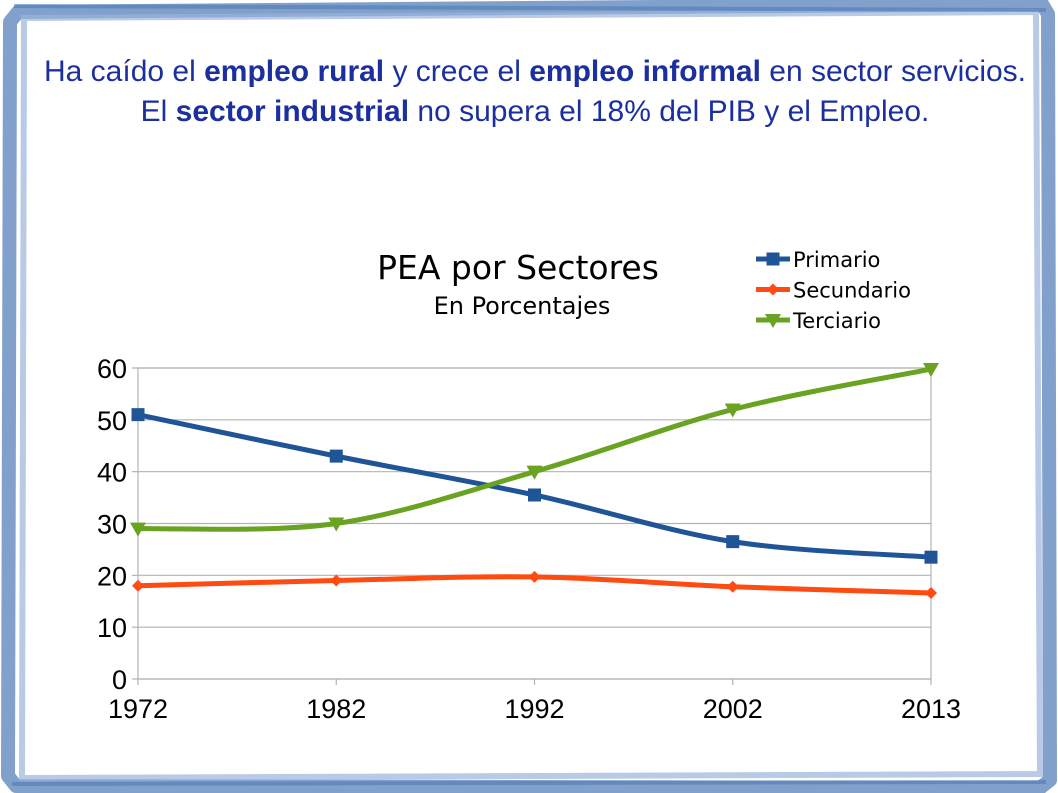 The width and height of the screenshot is (1058, 793). Describe the element at coordinates (119, 680) in the screenshot. I see `y-tick-label: 0` at that location.